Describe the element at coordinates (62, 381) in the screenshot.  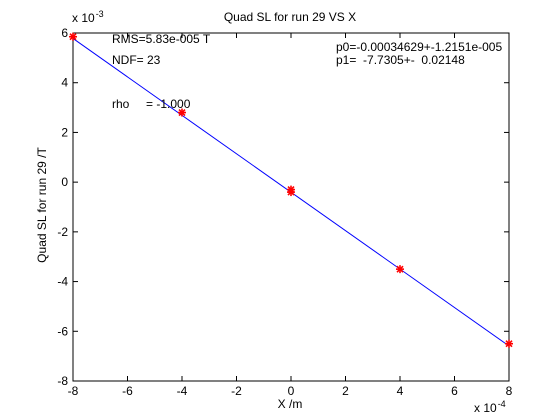
I see `y-tick-label: -8` at that location.